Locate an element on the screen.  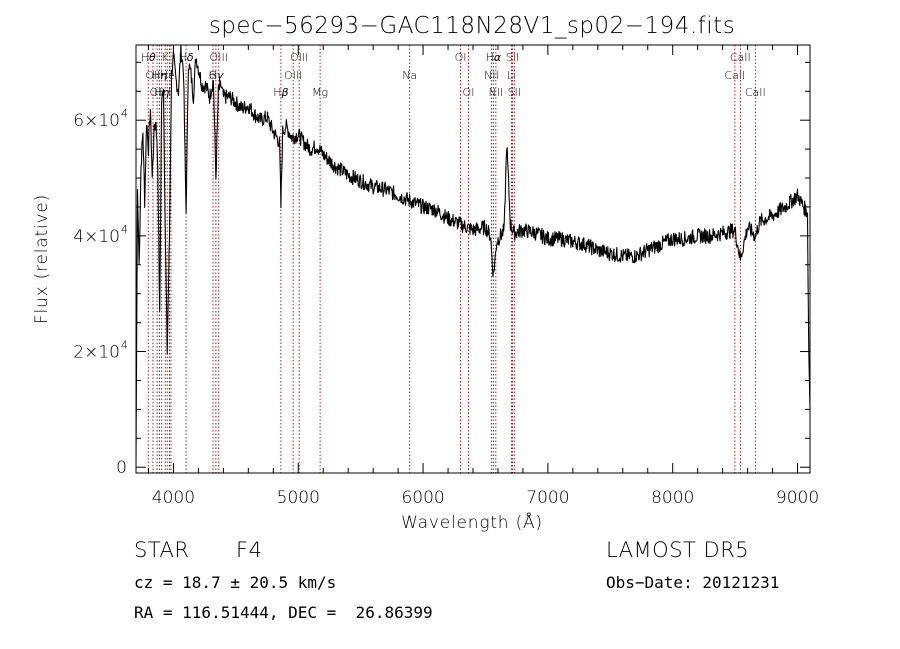
line-marker-label: Hβ is located at coordinates (280, 92).